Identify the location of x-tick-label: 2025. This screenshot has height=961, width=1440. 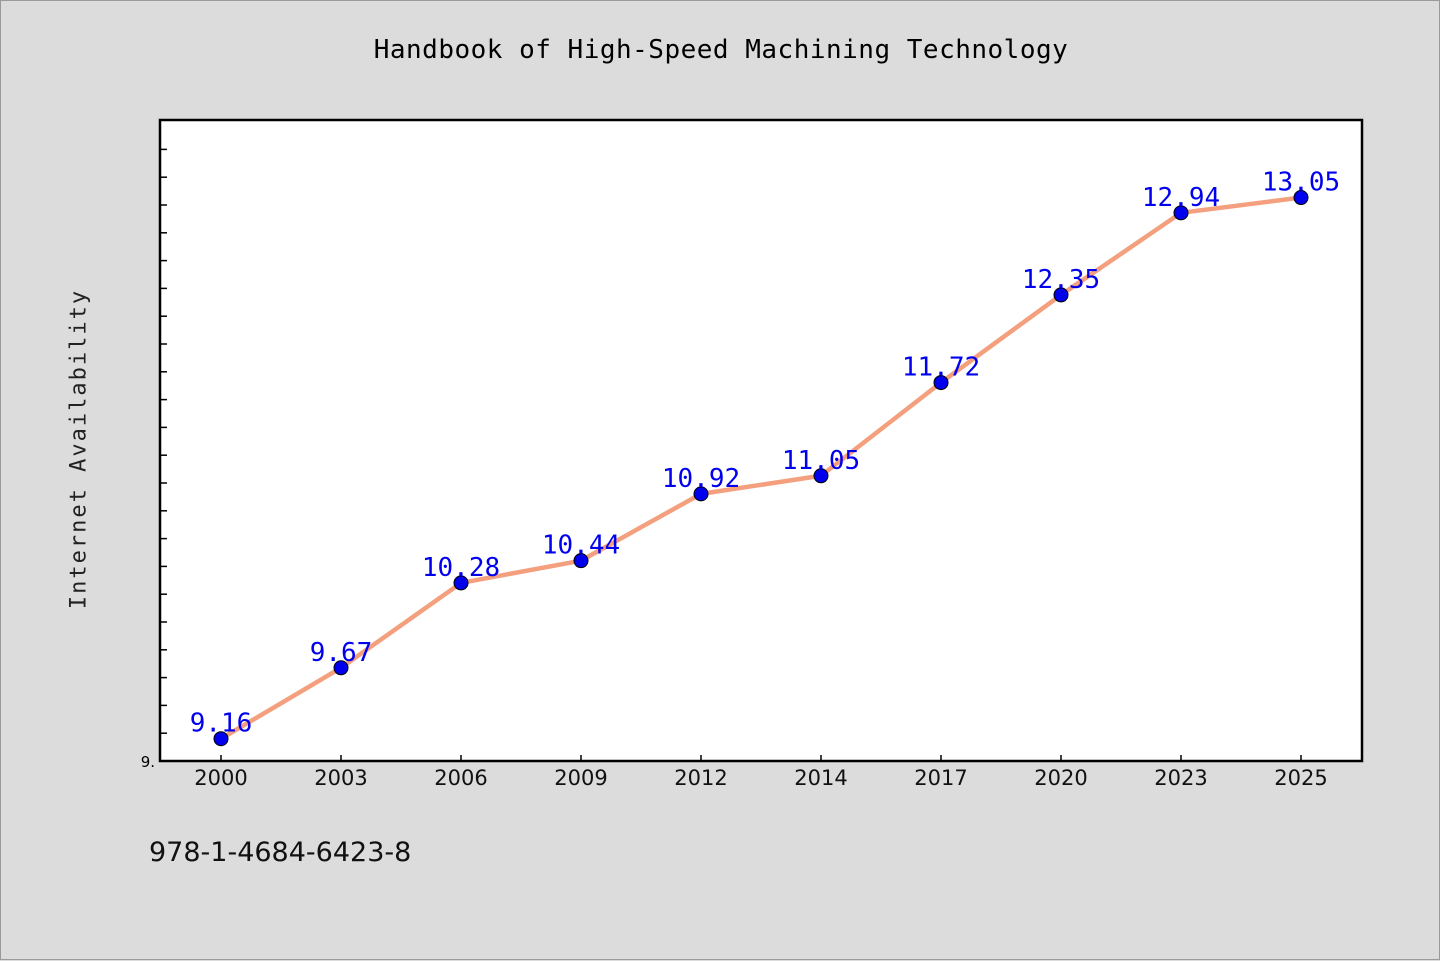
(1300, 778).